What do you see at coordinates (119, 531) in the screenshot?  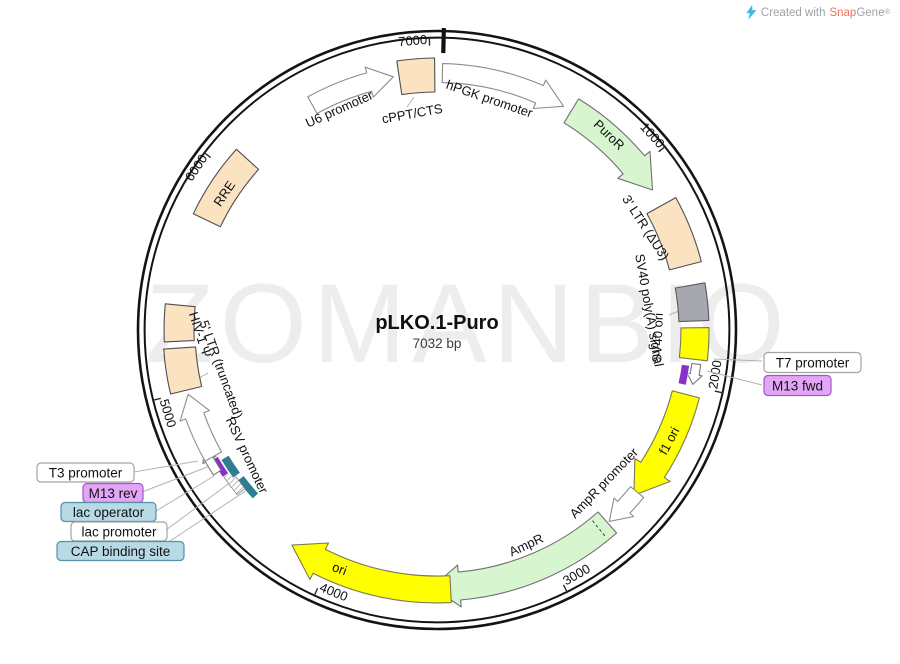 I see `callout-label-lac-promoter: lac promoter` at bounding box center [119, 531].